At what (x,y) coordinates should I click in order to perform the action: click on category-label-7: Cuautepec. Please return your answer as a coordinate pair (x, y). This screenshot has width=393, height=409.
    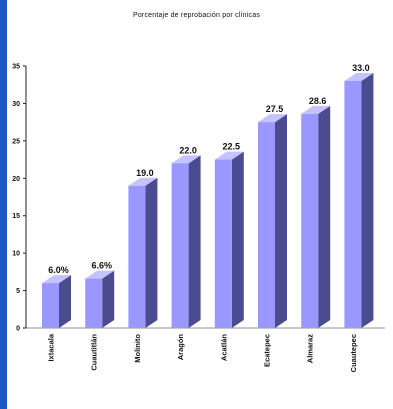
    Looking at the image, I should click on (353, 353).